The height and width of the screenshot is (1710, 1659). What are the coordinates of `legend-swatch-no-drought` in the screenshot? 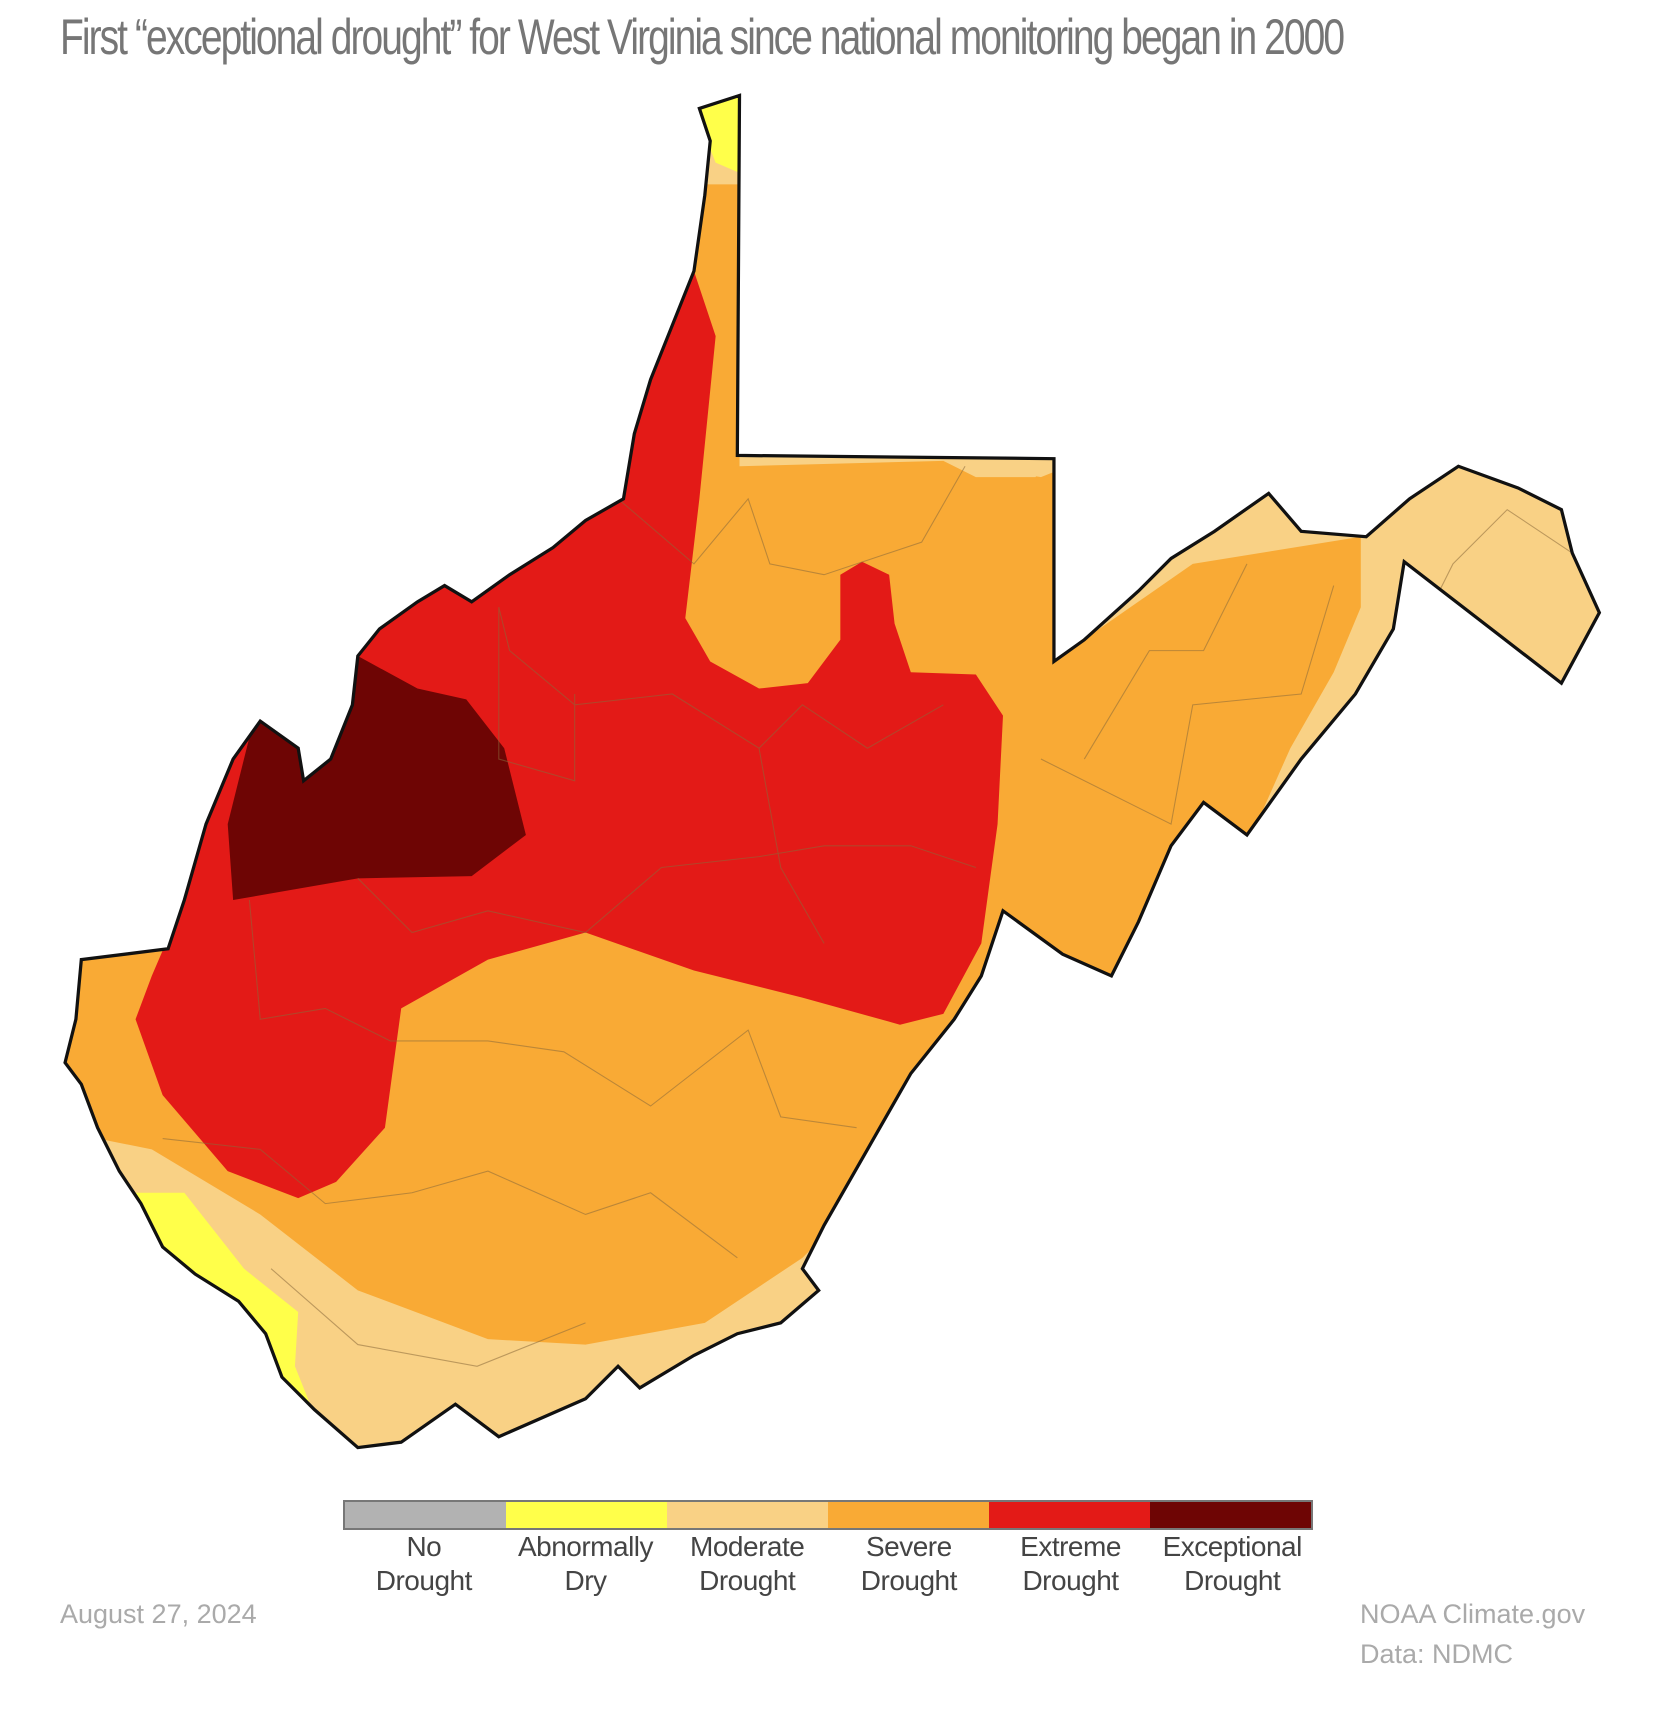 It's located at (425, 1515).